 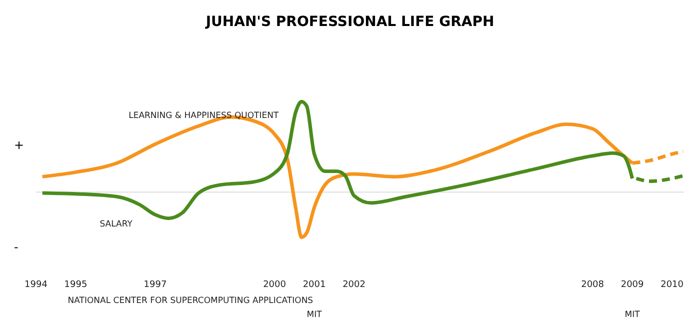 I want to click on series-label: SALARY, so click(x=117, y=225).